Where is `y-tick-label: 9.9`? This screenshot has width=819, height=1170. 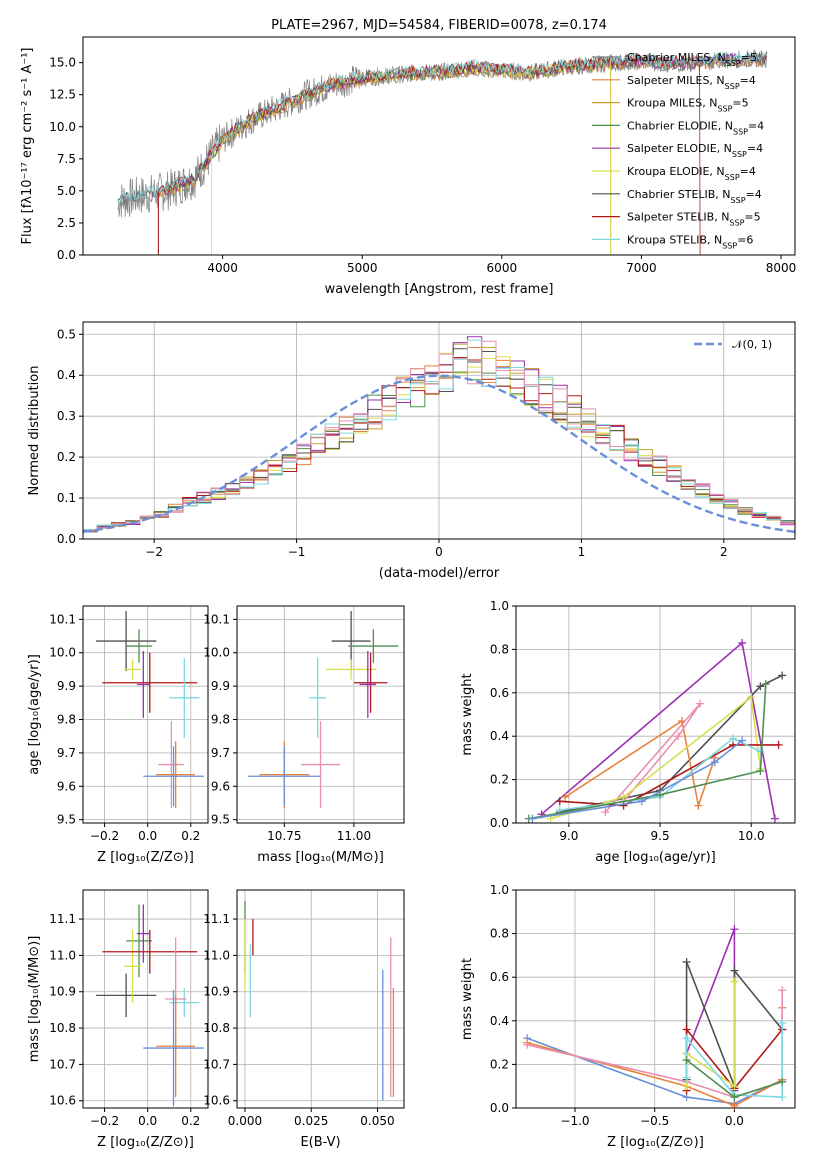
y-tick-label: 9.9 is located at coordinates (220, 686).